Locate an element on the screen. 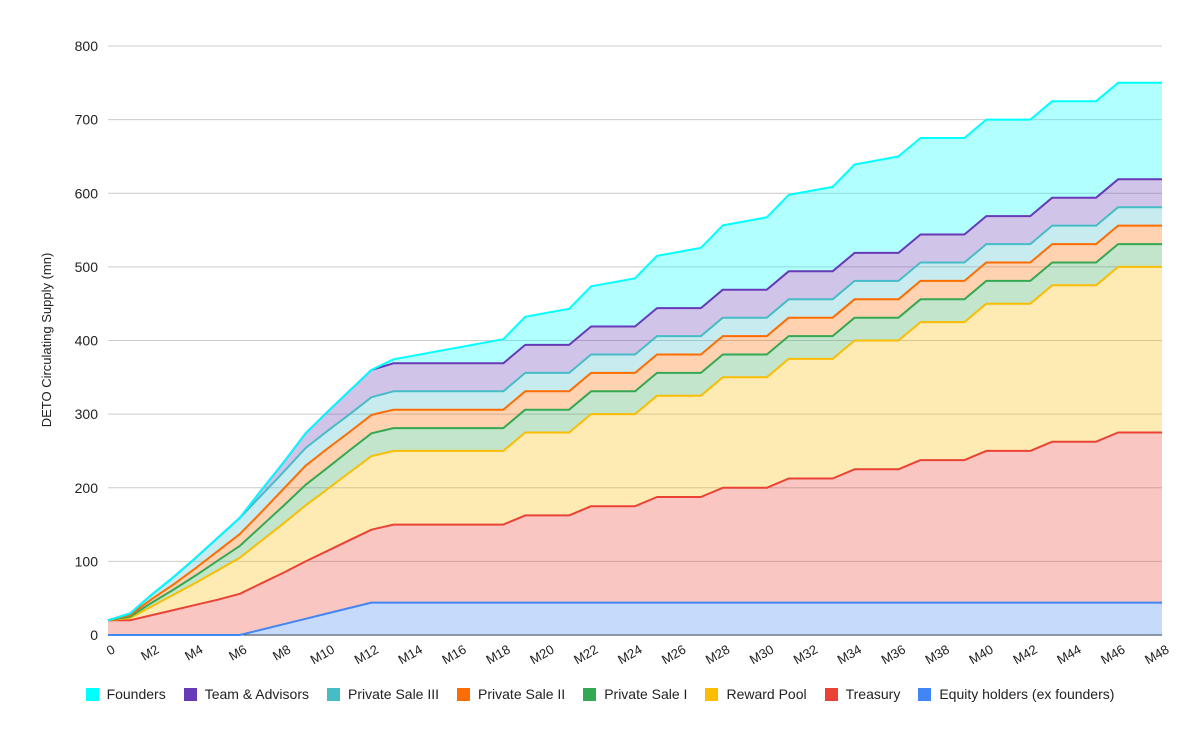 Image resolution: width=1200 pixels, height=742 pixels. area-equity-holders-ex-founders is located at coordinates (635, 618).